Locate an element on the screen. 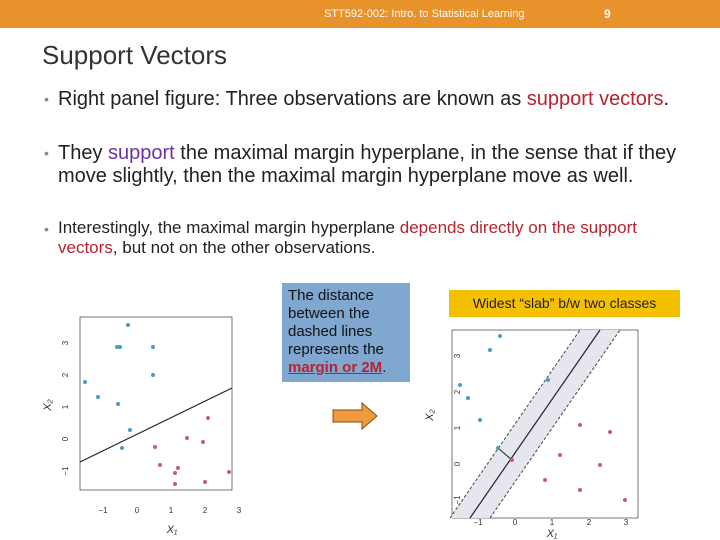 This screenshot has height=540, width=720. text: , but not on the other observations. is located at coordinates (244, 247).